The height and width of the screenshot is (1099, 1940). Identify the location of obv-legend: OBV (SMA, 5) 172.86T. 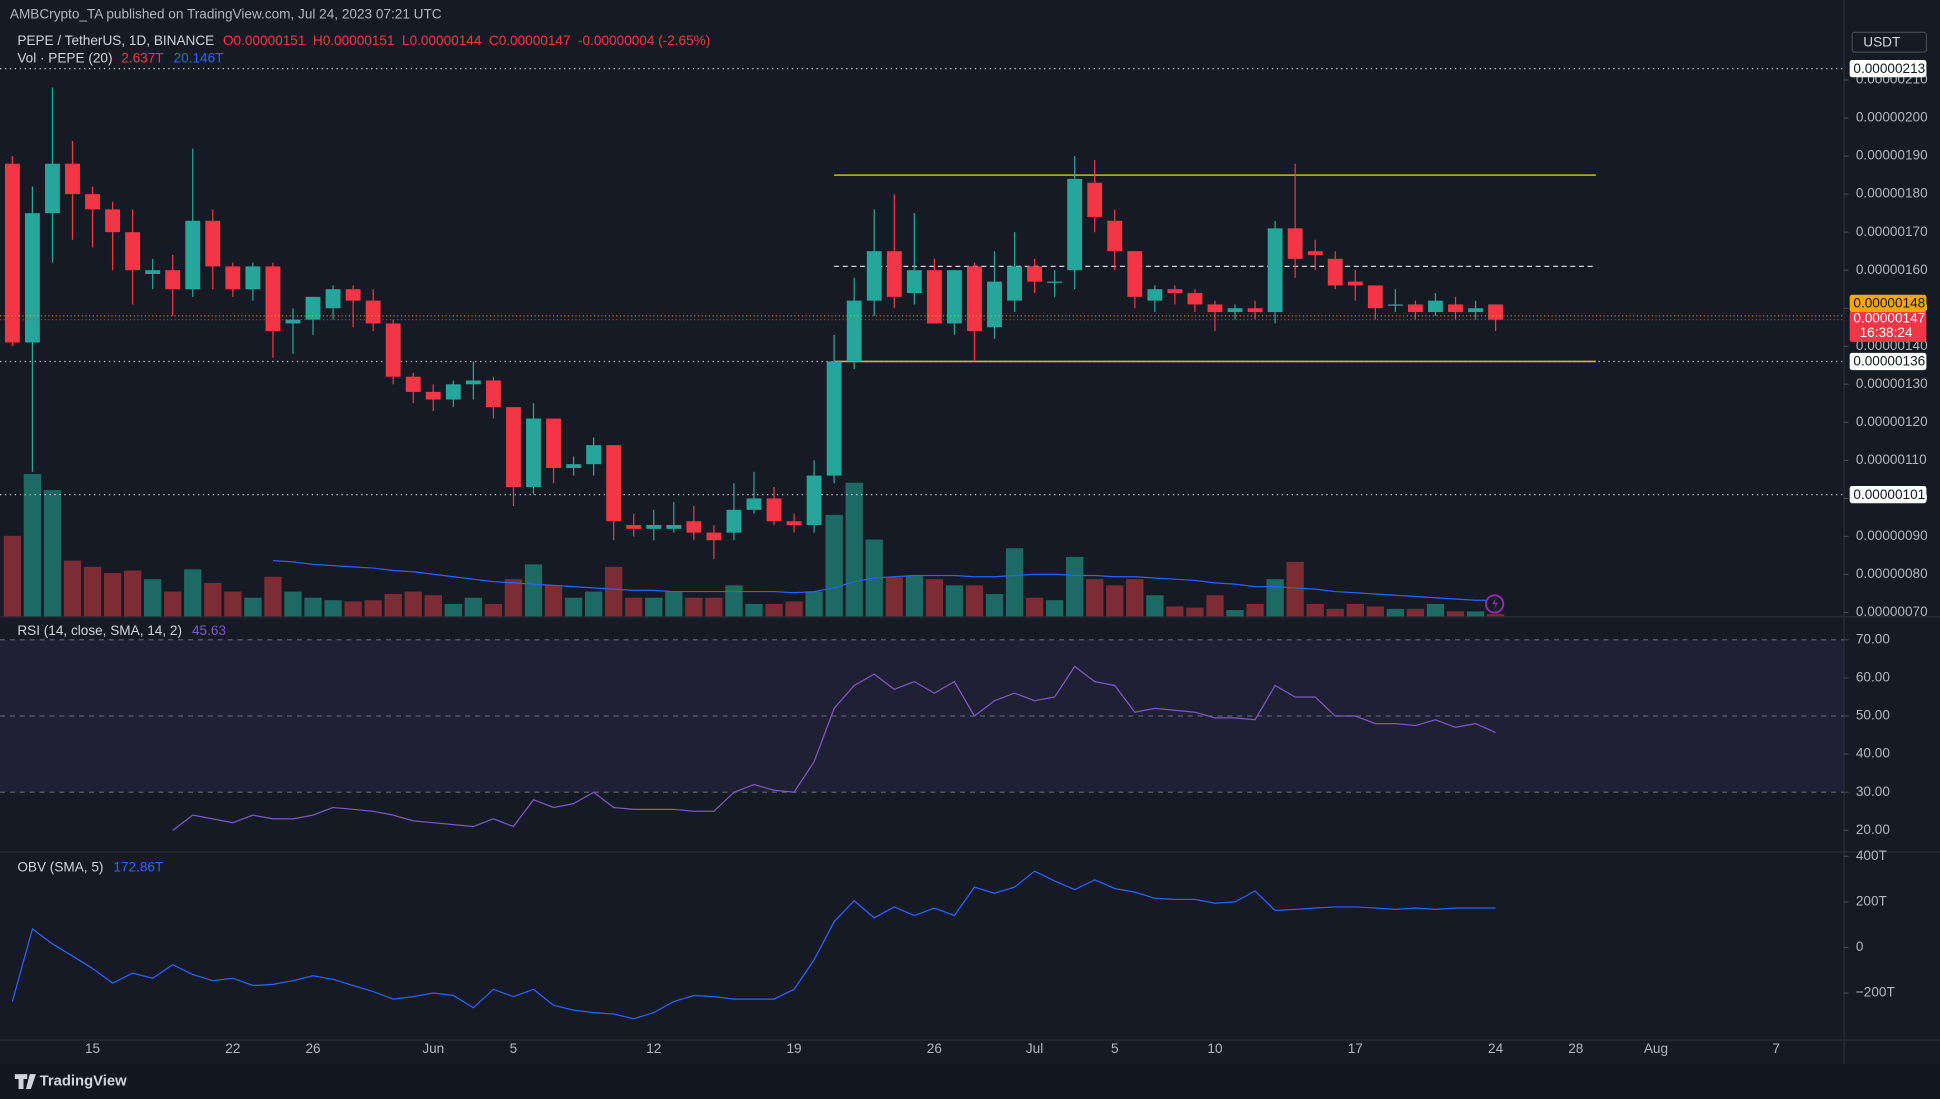
(90, 866).